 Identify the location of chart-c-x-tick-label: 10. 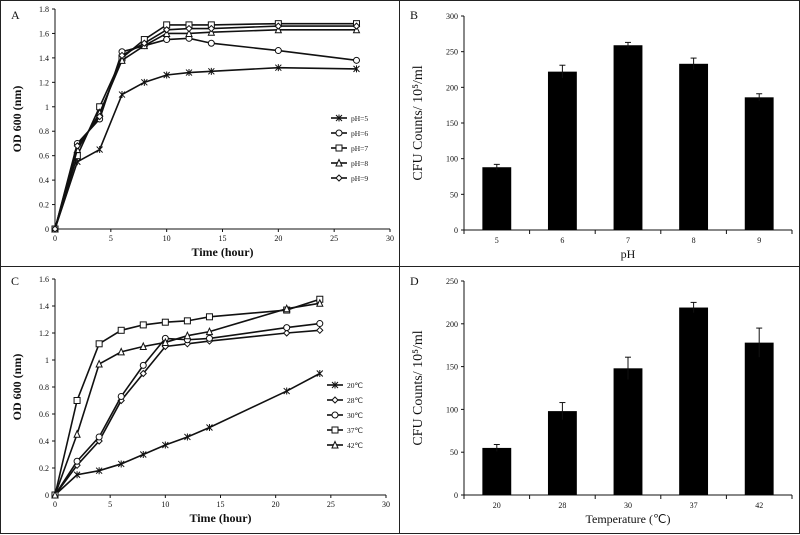
(165, 504).